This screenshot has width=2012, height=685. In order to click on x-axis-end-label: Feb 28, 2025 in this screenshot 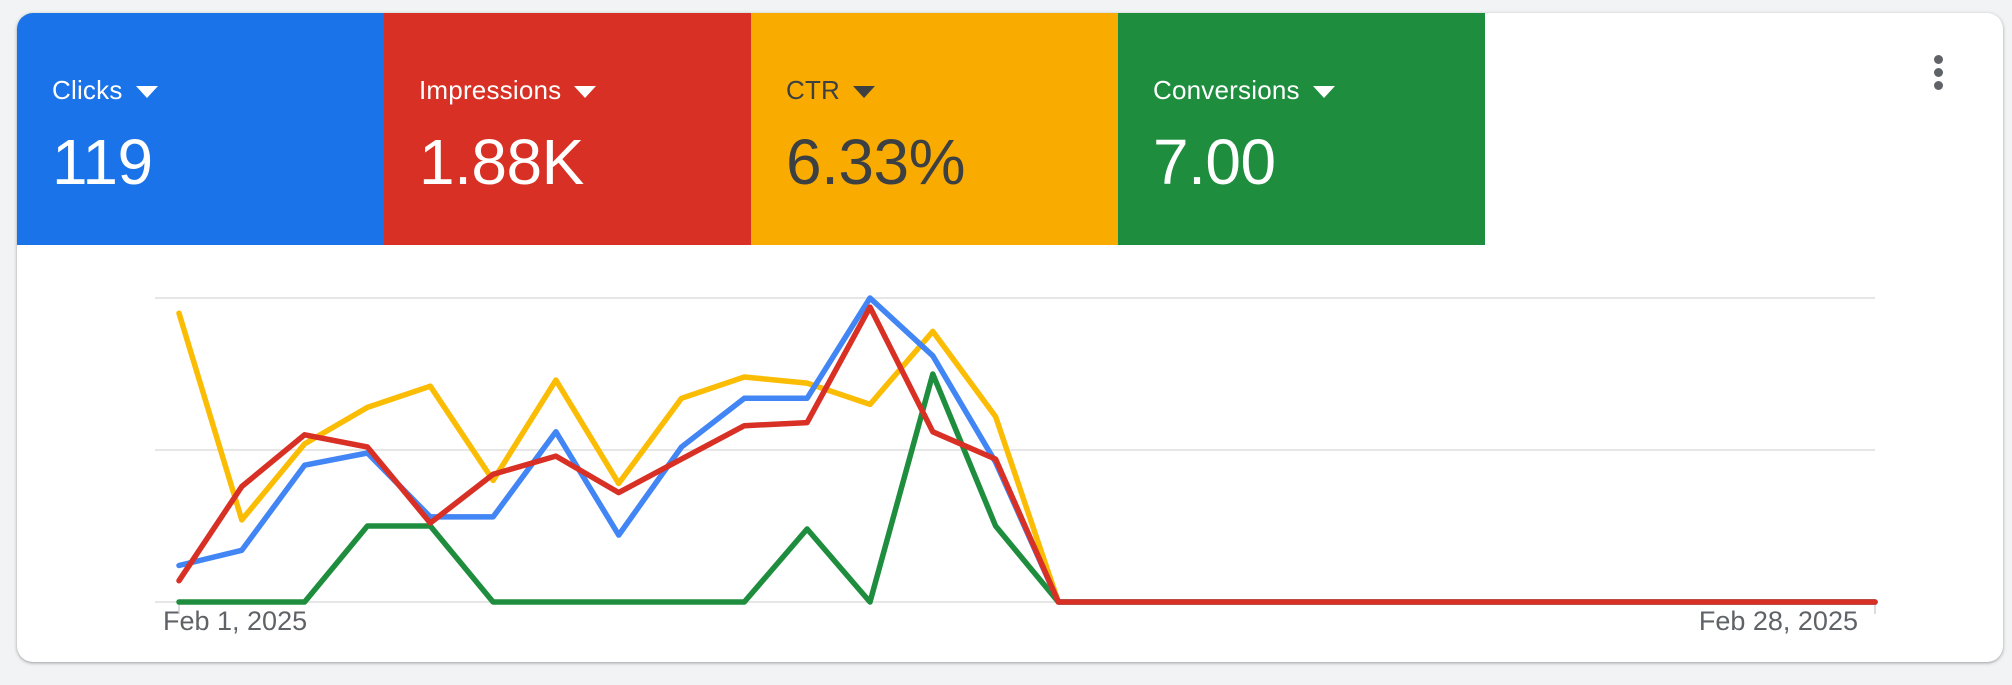, I will do `click(1778, 621)`.